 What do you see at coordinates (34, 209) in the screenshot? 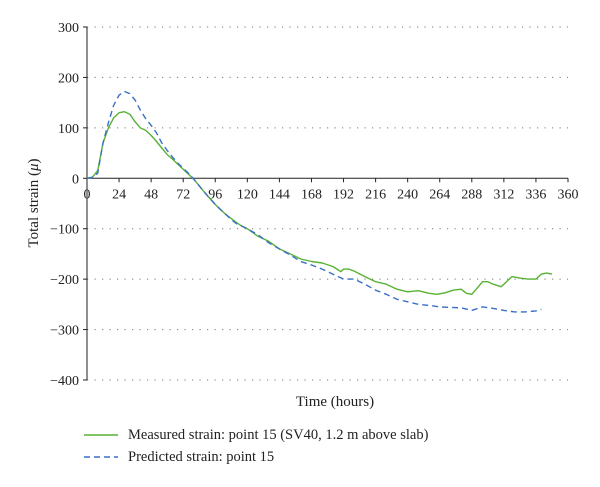
I see `y-axis-title-text: Total strain (` at bounding box center [34, 209].